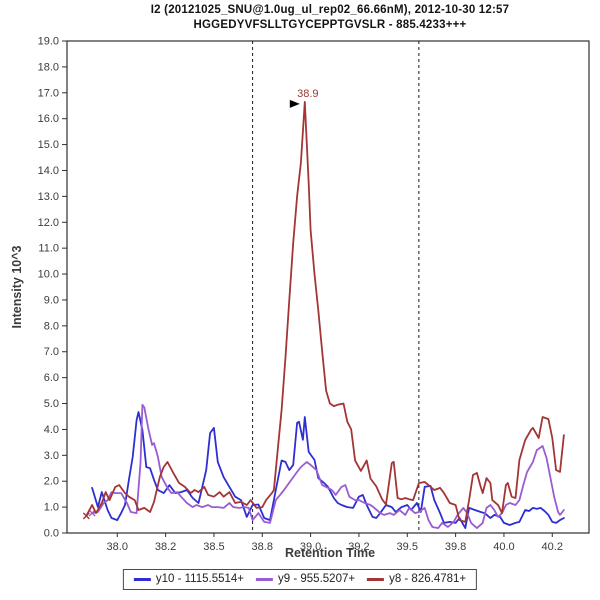 The width and height of the screenshot is (600, 600). What do you see at coordinates (552, 547) in the screenshot?
I see `x-tick-label: 40.2` at bounding box center [552, 547].